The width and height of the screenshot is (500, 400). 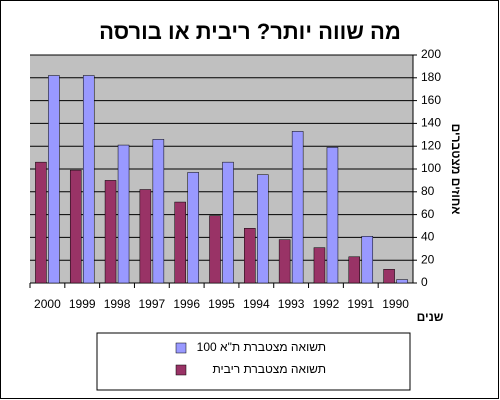 I want to click on x-tick-label: 1998, so click(x=117, y=304).